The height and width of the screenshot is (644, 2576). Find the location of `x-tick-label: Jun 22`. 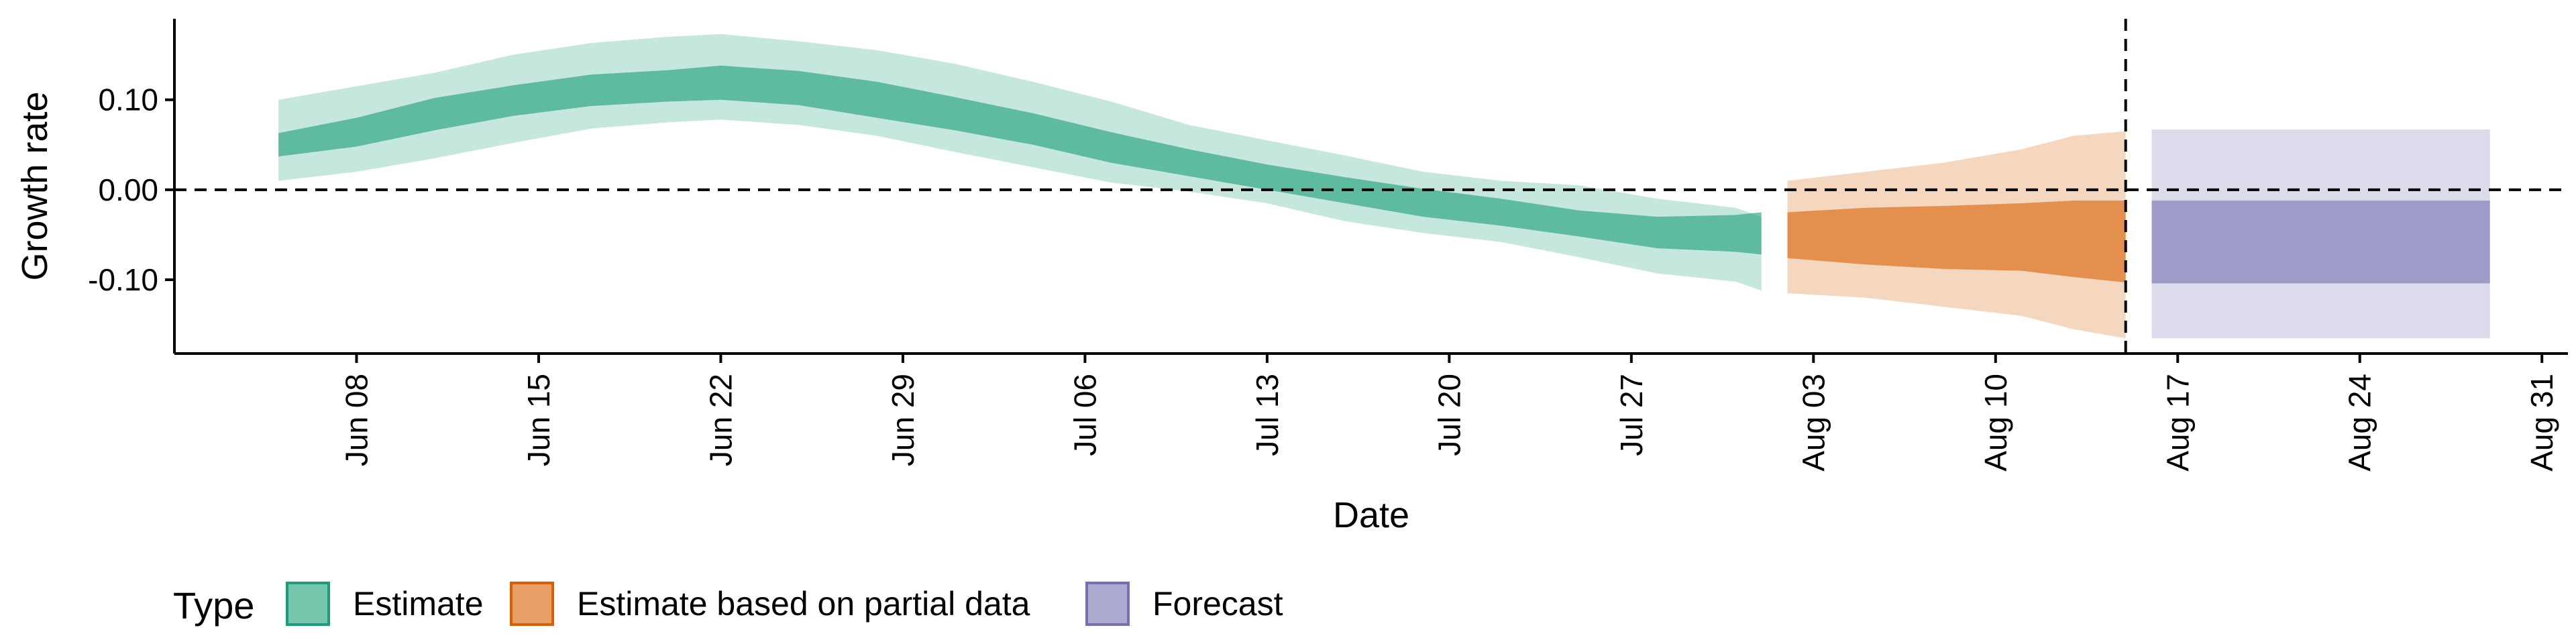

x-tick-label: Jun 22 is located at coordinates (720, 420).